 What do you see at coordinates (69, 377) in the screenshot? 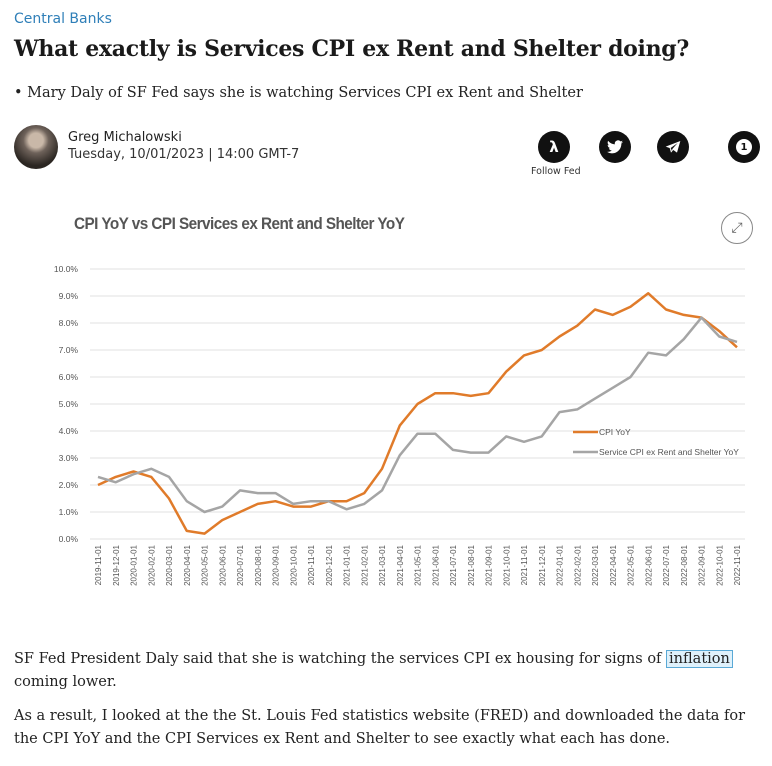
I see `y-tick-label: 6.0%` at bounding box center [69, 377].